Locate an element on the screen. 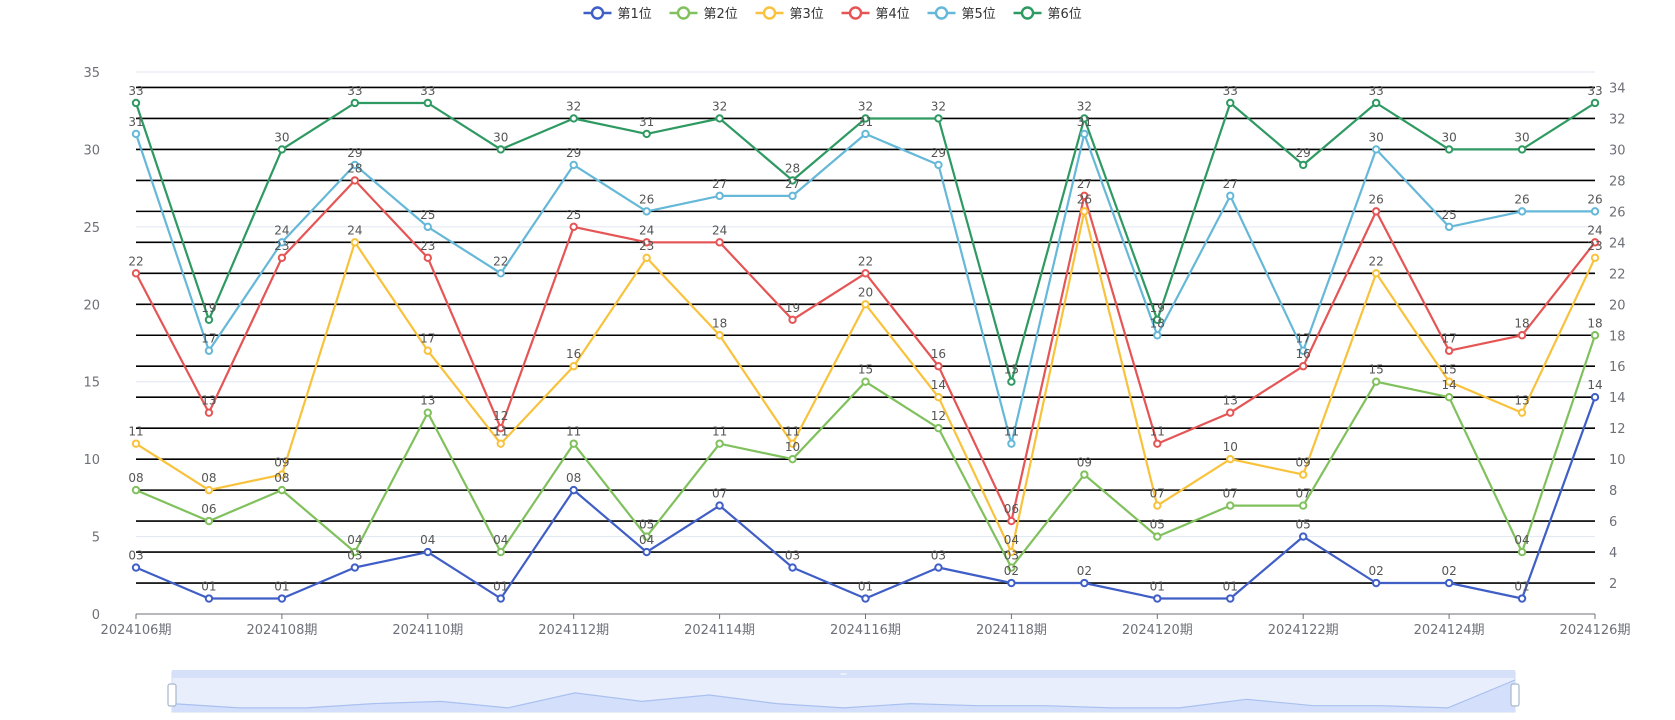 Image resolution: width=1675 pixels, height=720 pixels. data-label: 10 is located at coordinates (1230, 447).